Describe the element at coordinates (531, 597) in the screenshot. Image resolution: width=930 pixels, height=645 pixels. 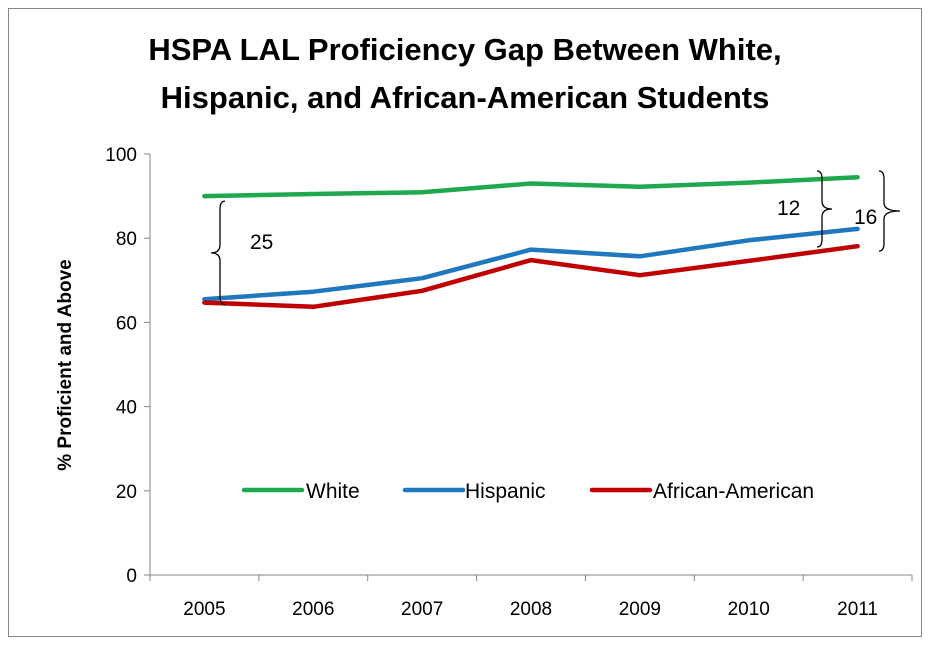
I see `x-axis-ticks: 2005 2006 2007 2008 2009 2010 2011` at that location.